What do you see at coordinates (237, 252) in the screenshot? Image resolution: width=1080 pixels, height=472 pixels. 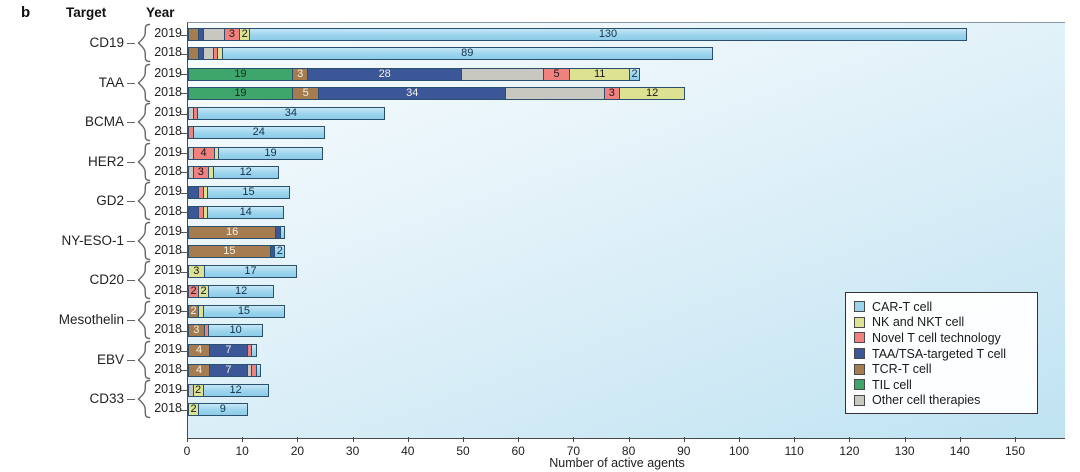 I see `bar-ny-eso-1-2018: 15 2` at bounding box center [237, 252].